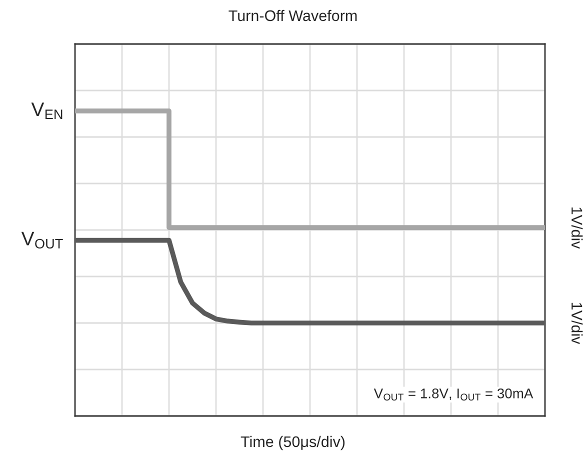  I want to click on series-label: V$_{OUT}$, so click(42, 240).